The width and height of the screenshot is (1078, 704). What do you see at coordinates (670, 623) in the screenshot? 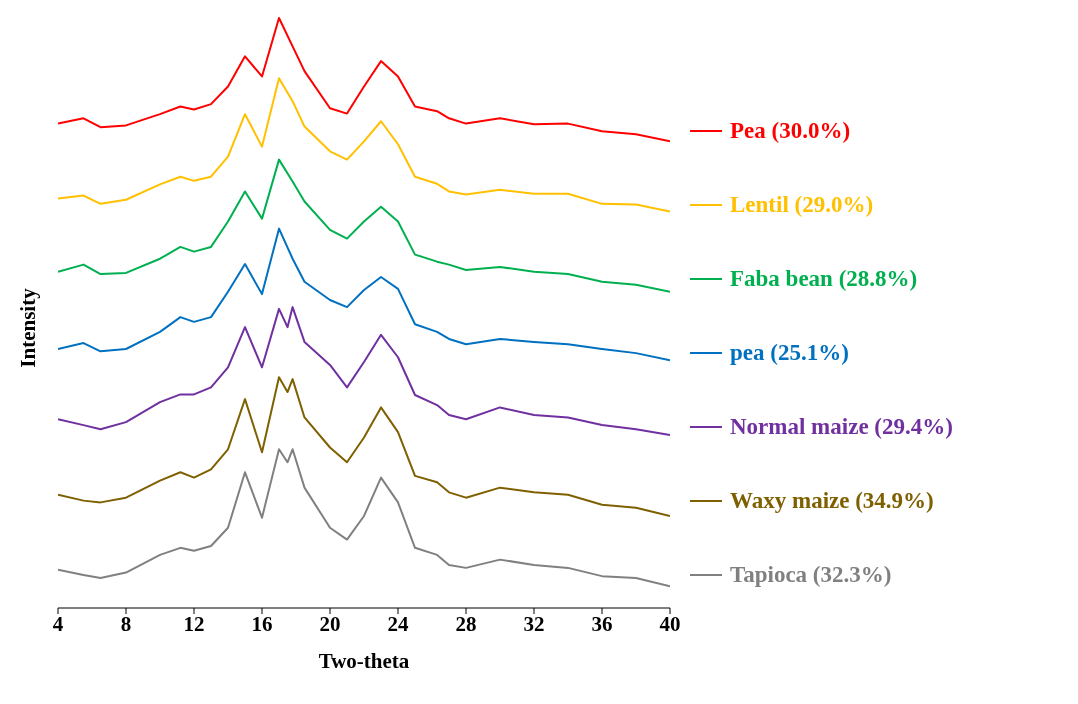
I see `x-tick-label: 40` at bounding box center [670, 623].